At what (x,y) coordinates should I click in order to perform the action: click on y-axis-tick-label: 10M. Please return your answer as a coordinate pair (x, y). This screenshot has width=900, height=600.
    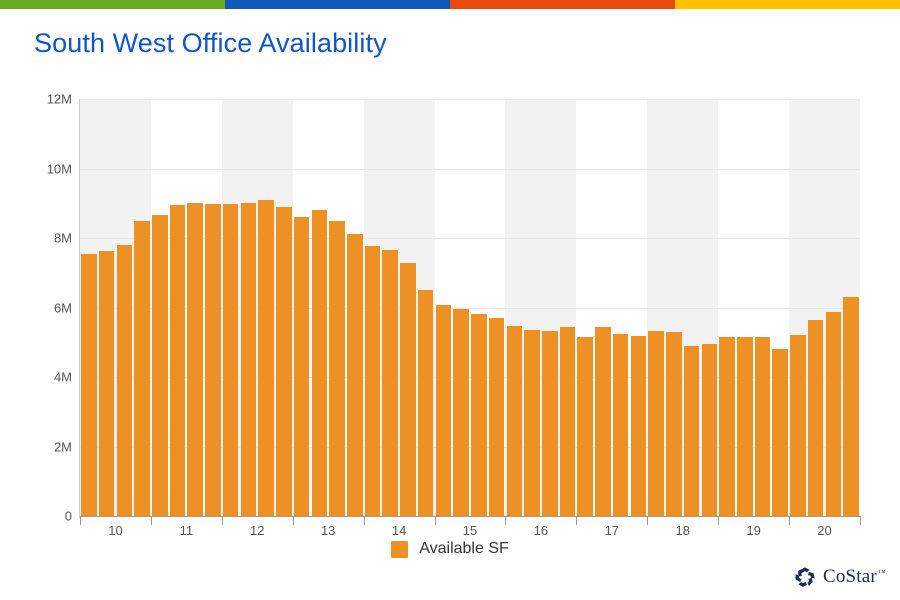
    Looking at the image, I should click on (59, 168).